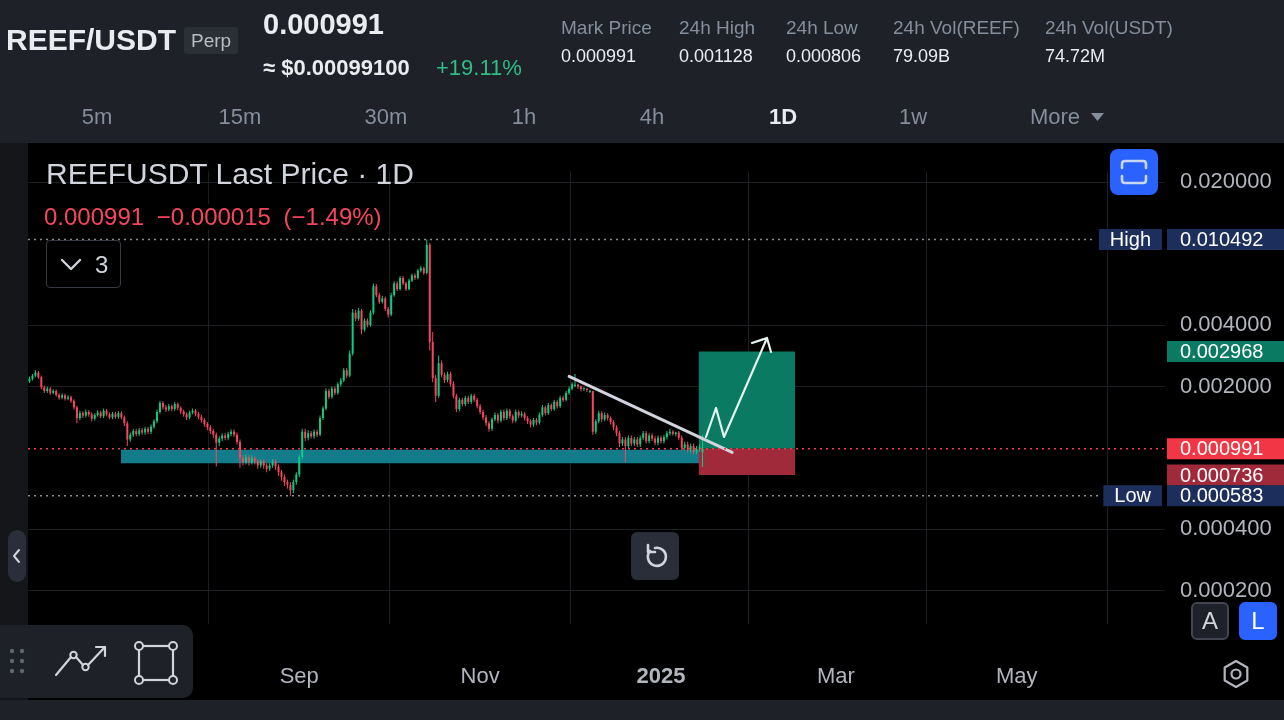  What do you see at coordinates (524, 116) in the screenshot?
I see `text: 1h` at bounding box center [524, 116].